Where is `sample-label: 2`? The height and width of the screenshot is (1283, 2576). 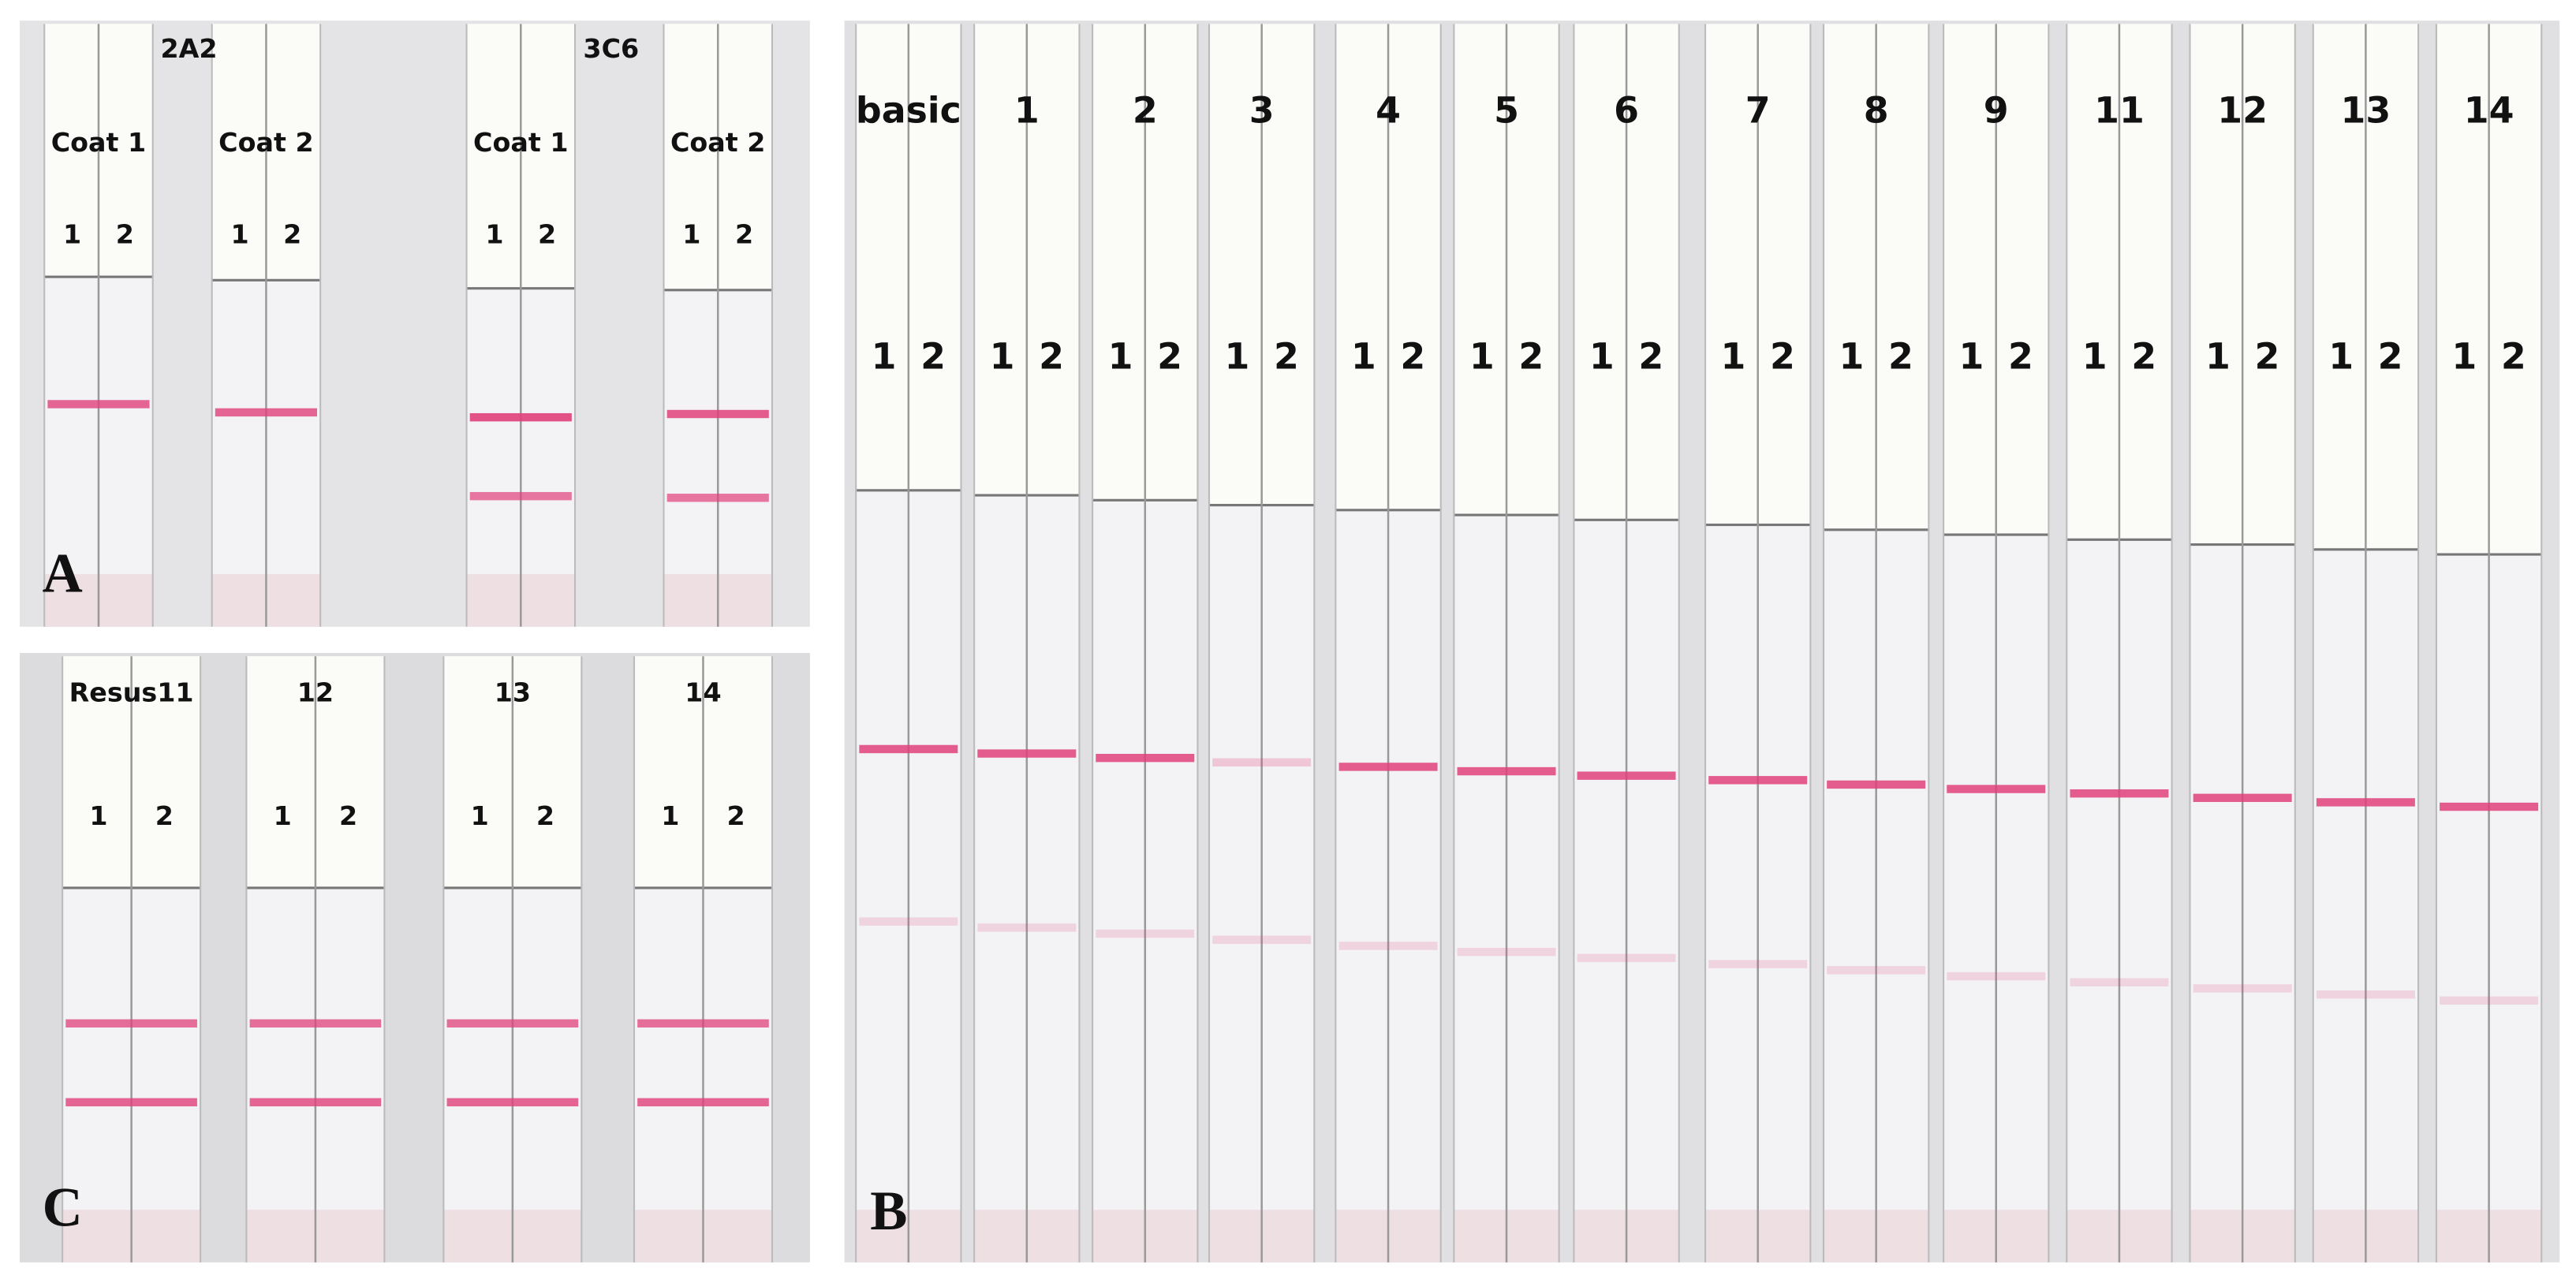
sample-label: 2 is located at coordinates (1145, 109).